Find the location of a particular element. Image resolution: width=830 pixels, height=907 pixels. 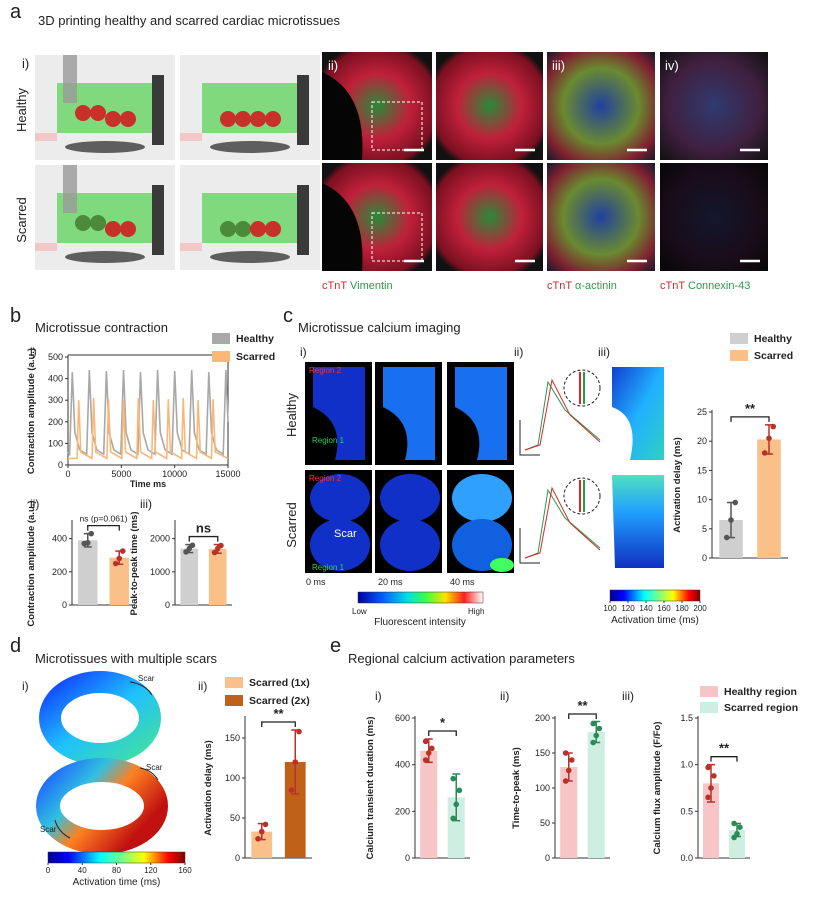

legend-label: Scarred (1x) is located at coordinates (279, 683).